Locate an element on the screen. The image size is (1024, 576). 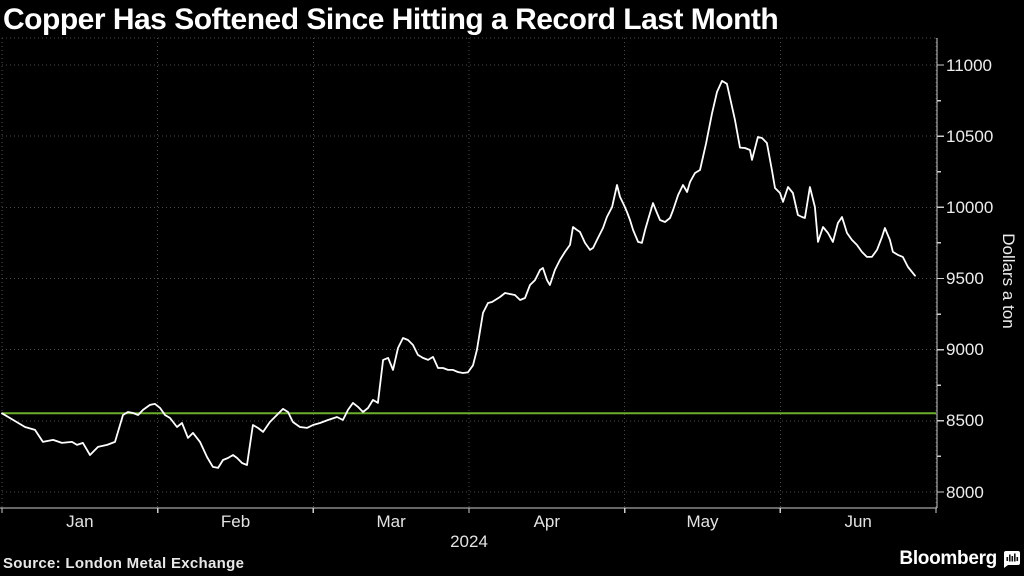
x-tick-label: Feb is located at coordinates (235, 521).